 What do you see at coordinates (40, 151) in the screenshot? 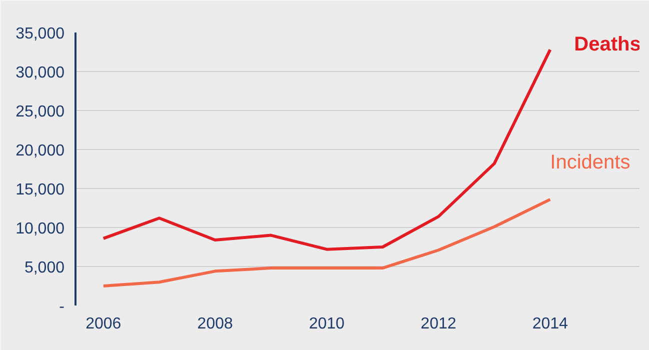
I see `y-tick-label: 20,000` at bounding box center [40, 151].